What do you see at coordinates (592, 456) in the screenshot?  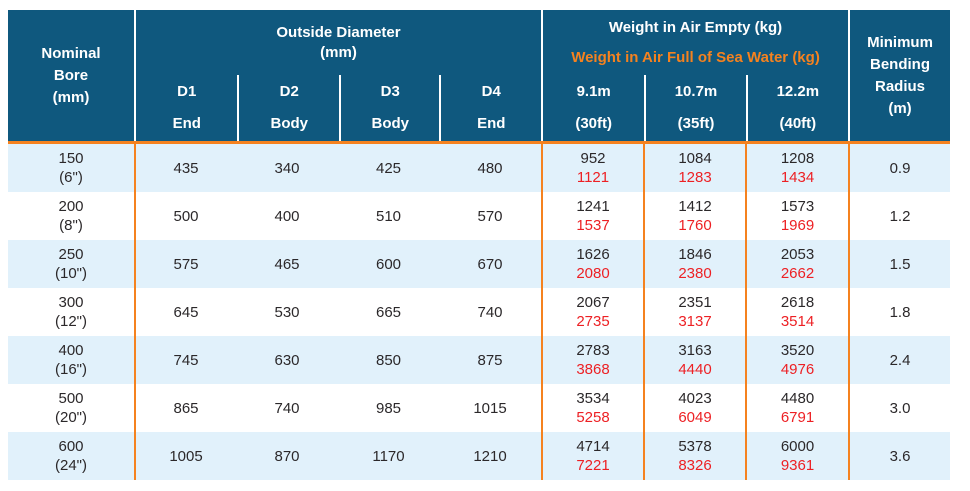 I see `cell-weight-9-1m: 4714 7221` at bounding box center [592, 456].